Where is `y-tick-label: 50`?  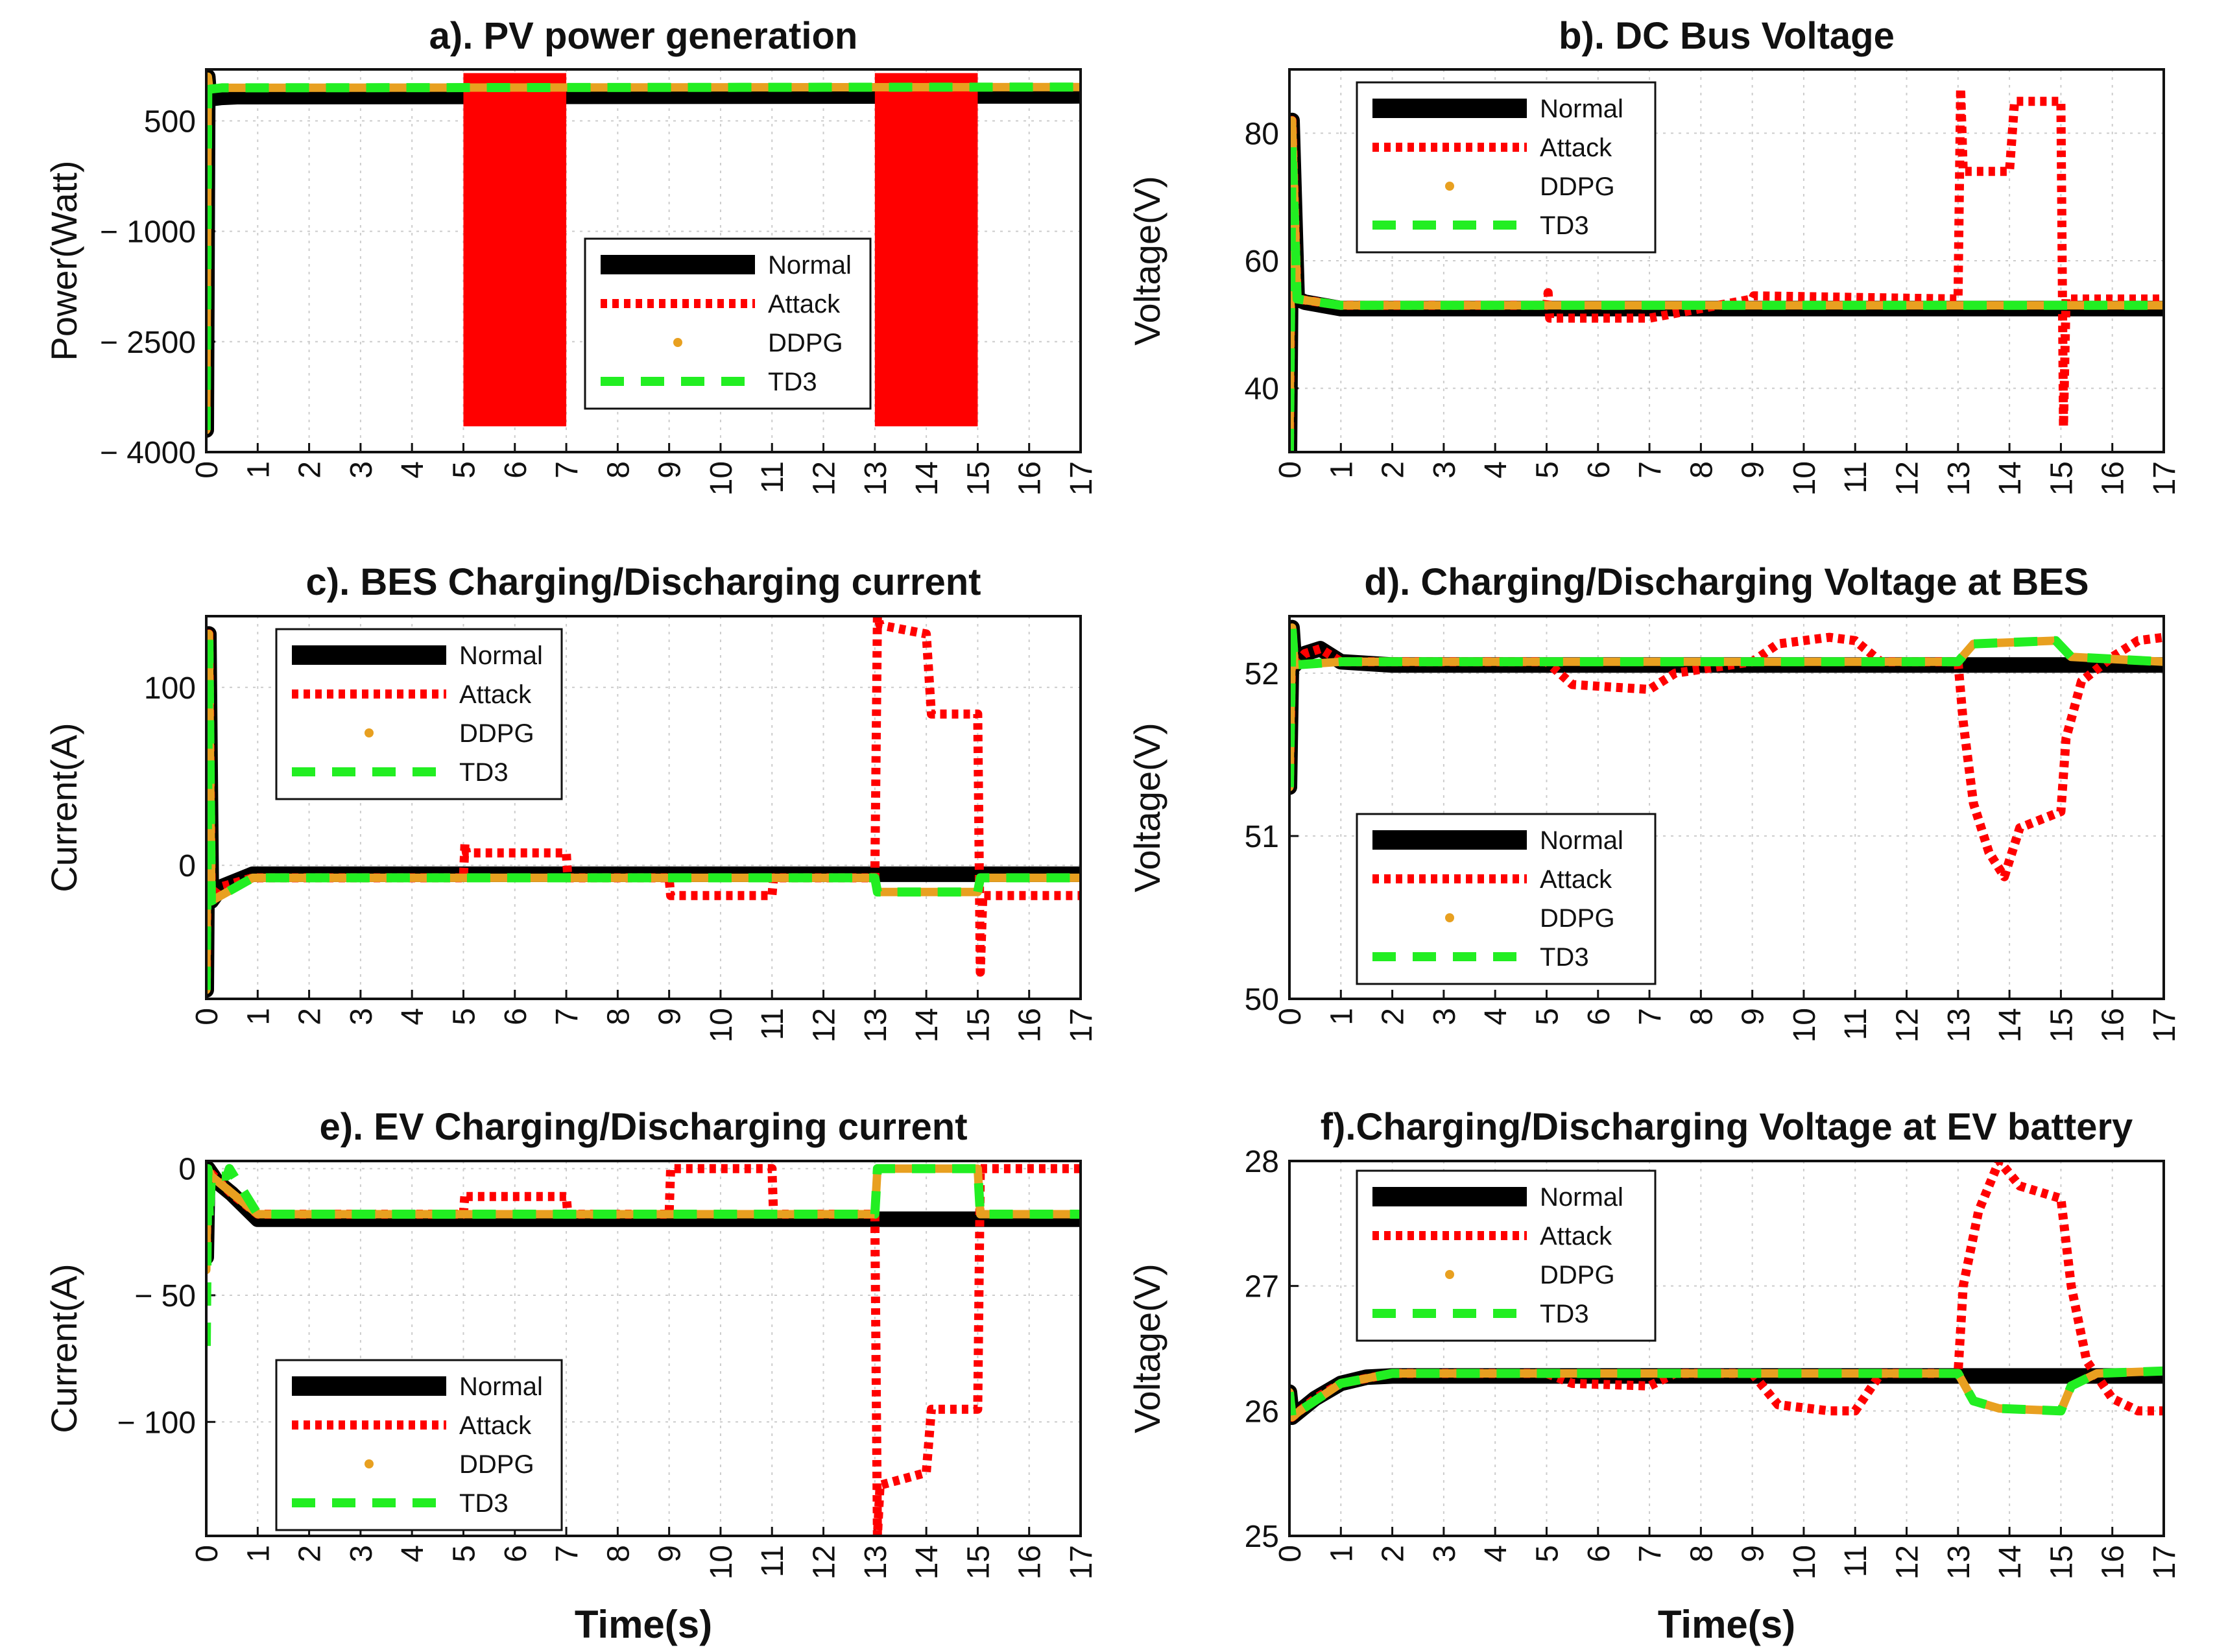 y-tick-label: 50 is located at coordinates (1262, 1000).